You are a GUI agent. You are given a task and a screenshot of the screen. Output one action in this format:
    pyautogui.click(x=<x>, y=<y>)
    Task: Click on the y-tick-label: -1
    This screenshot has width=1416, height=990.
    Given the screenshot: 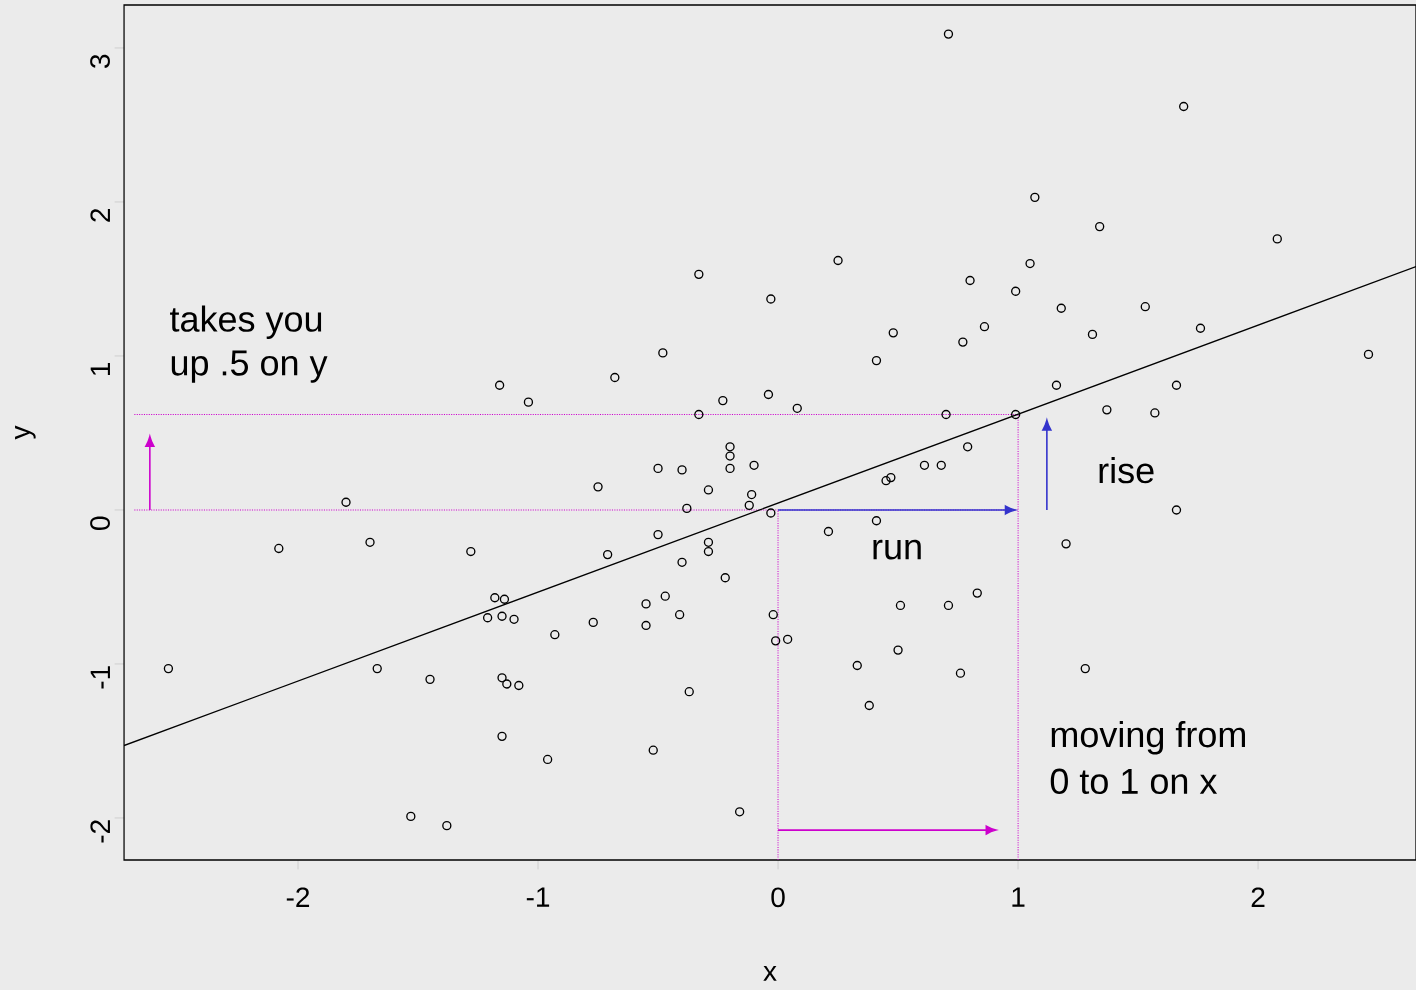 What is the action you would take?
    pyautogui.click(x=100, y=677)
    